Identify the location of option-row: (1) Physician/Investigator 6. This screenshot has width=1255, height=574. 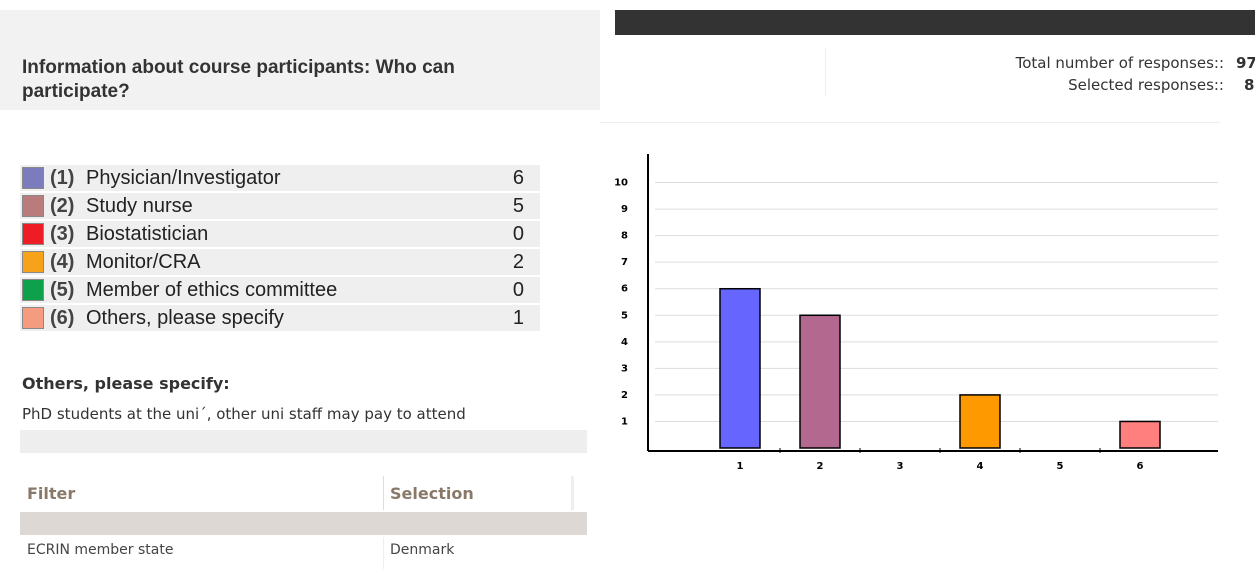
(280, 178).